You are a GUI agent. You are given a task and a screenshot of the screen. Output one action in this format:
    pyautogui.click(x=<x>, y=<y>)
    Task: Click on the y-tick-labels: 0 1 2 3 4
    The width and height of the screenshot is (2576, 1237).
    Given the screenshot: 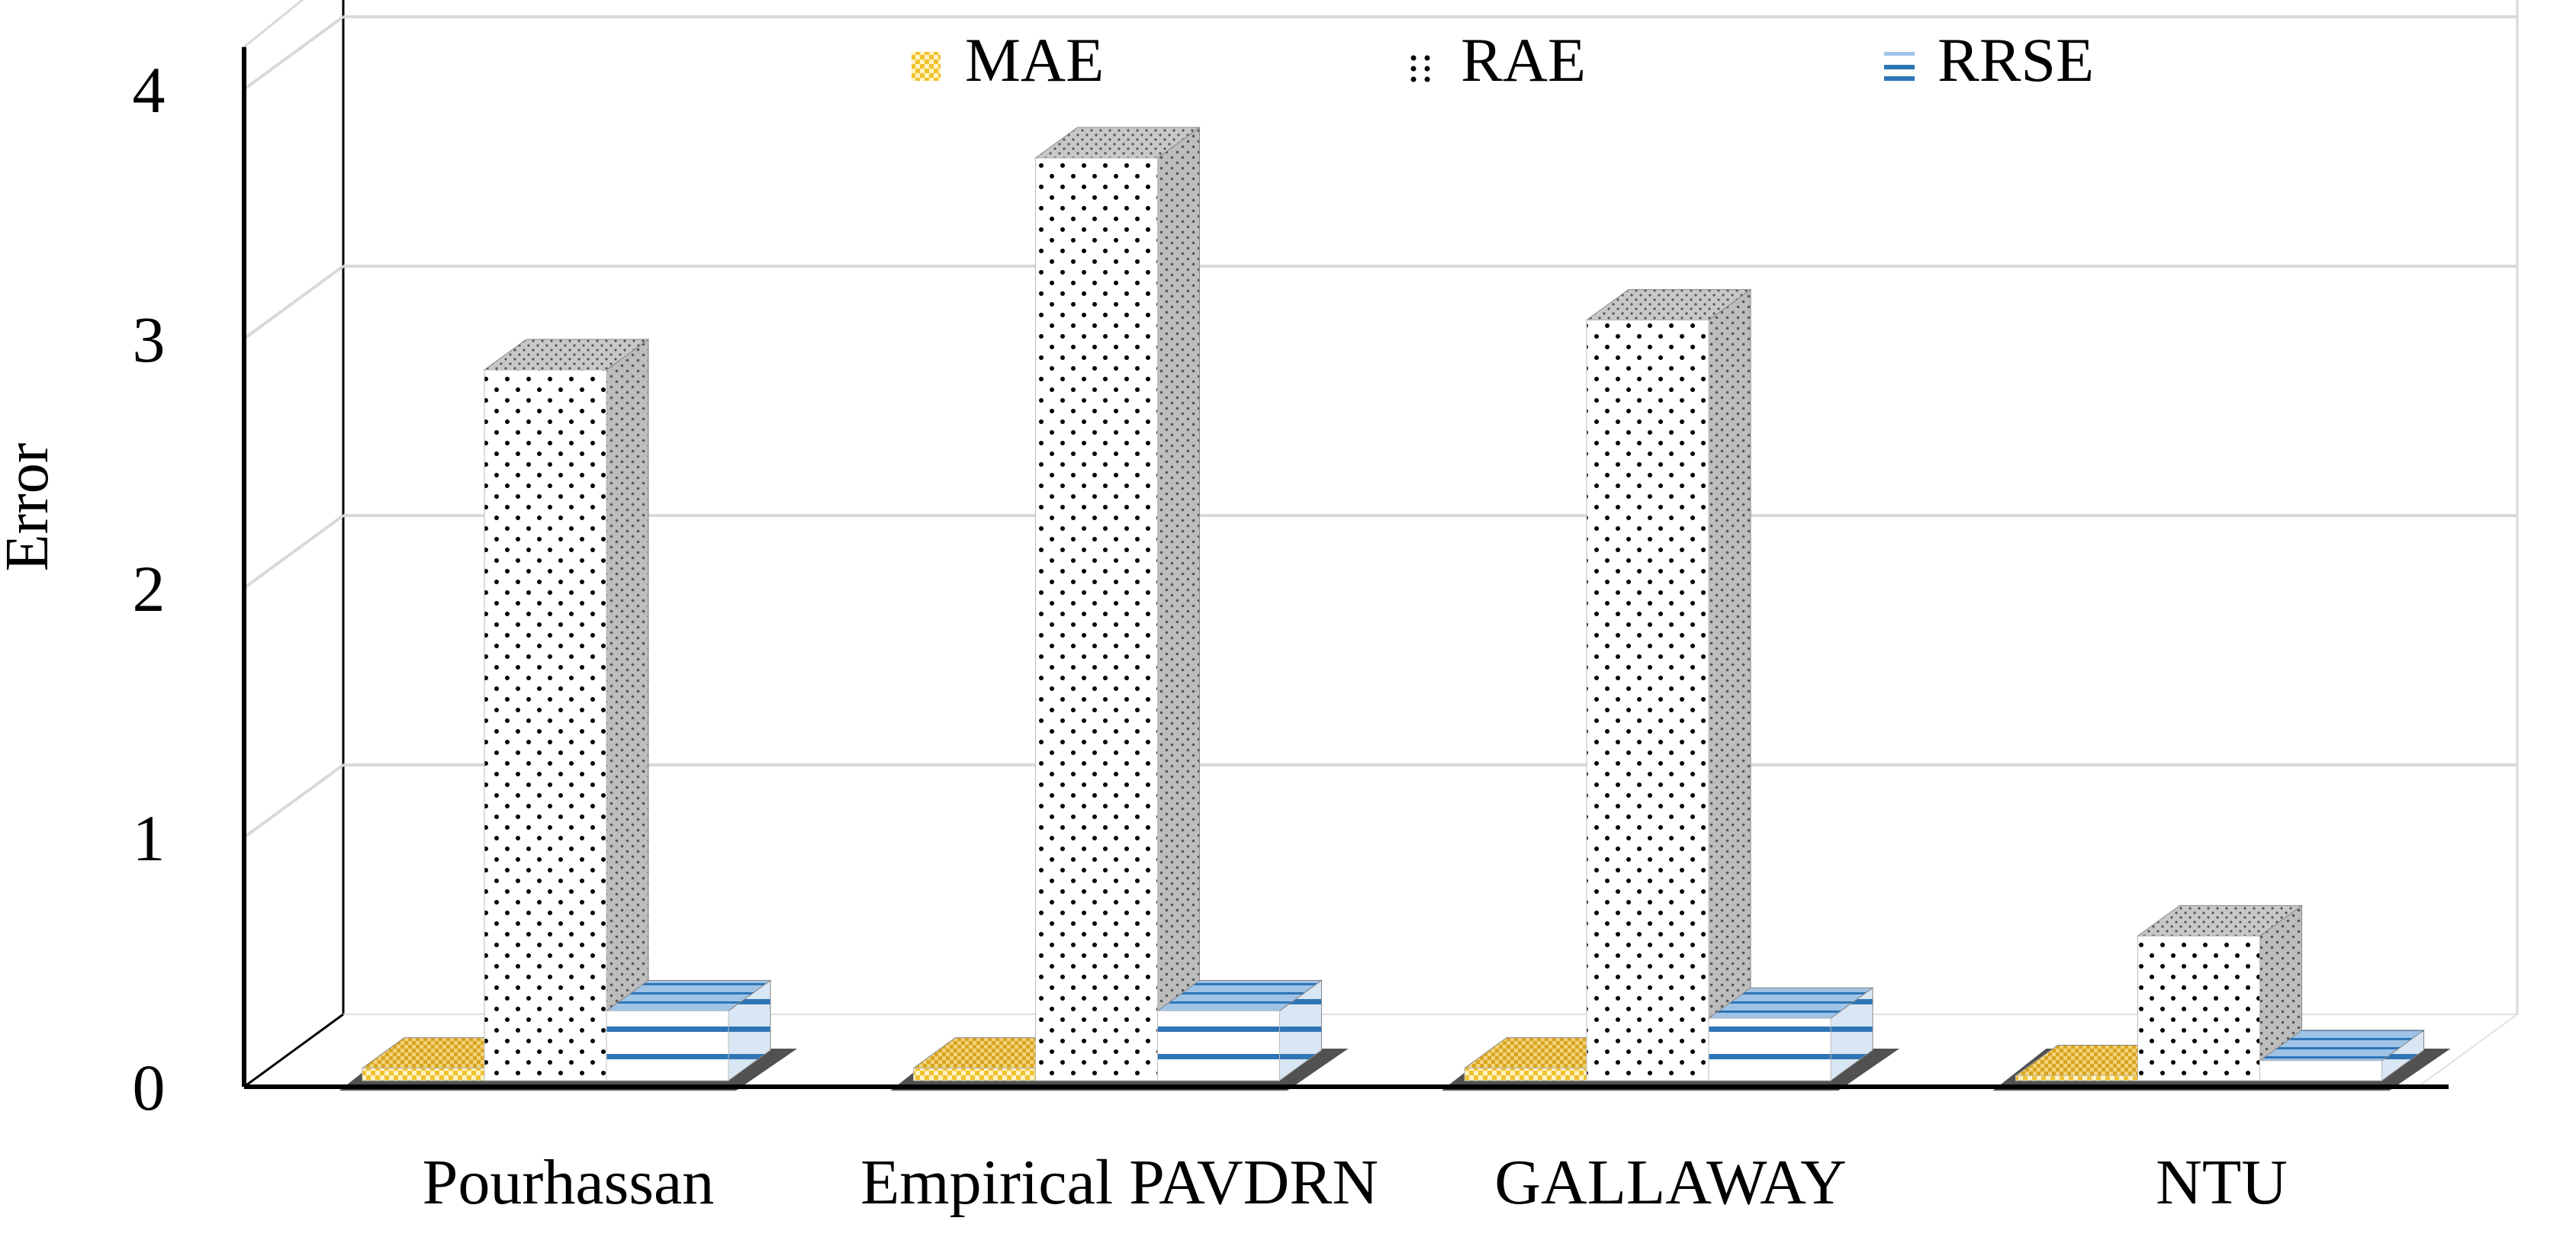 What is the action you would take?
    pyautogui.click(x=149, y=589)
    